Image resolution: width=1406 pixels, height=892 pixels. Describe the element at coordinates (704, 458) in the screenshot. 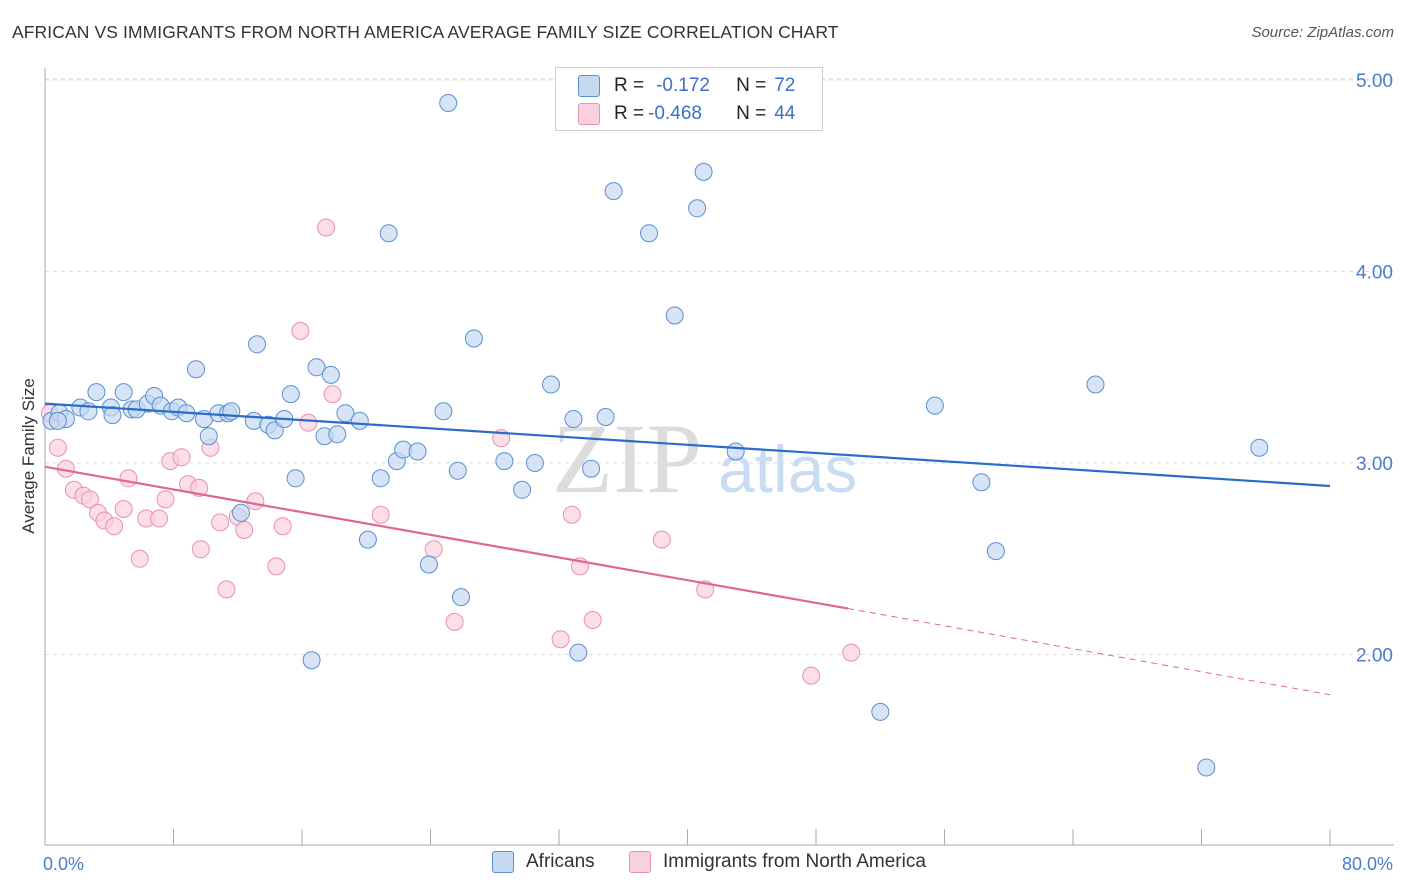

I see `watermark: ZIP atlas` at that location.